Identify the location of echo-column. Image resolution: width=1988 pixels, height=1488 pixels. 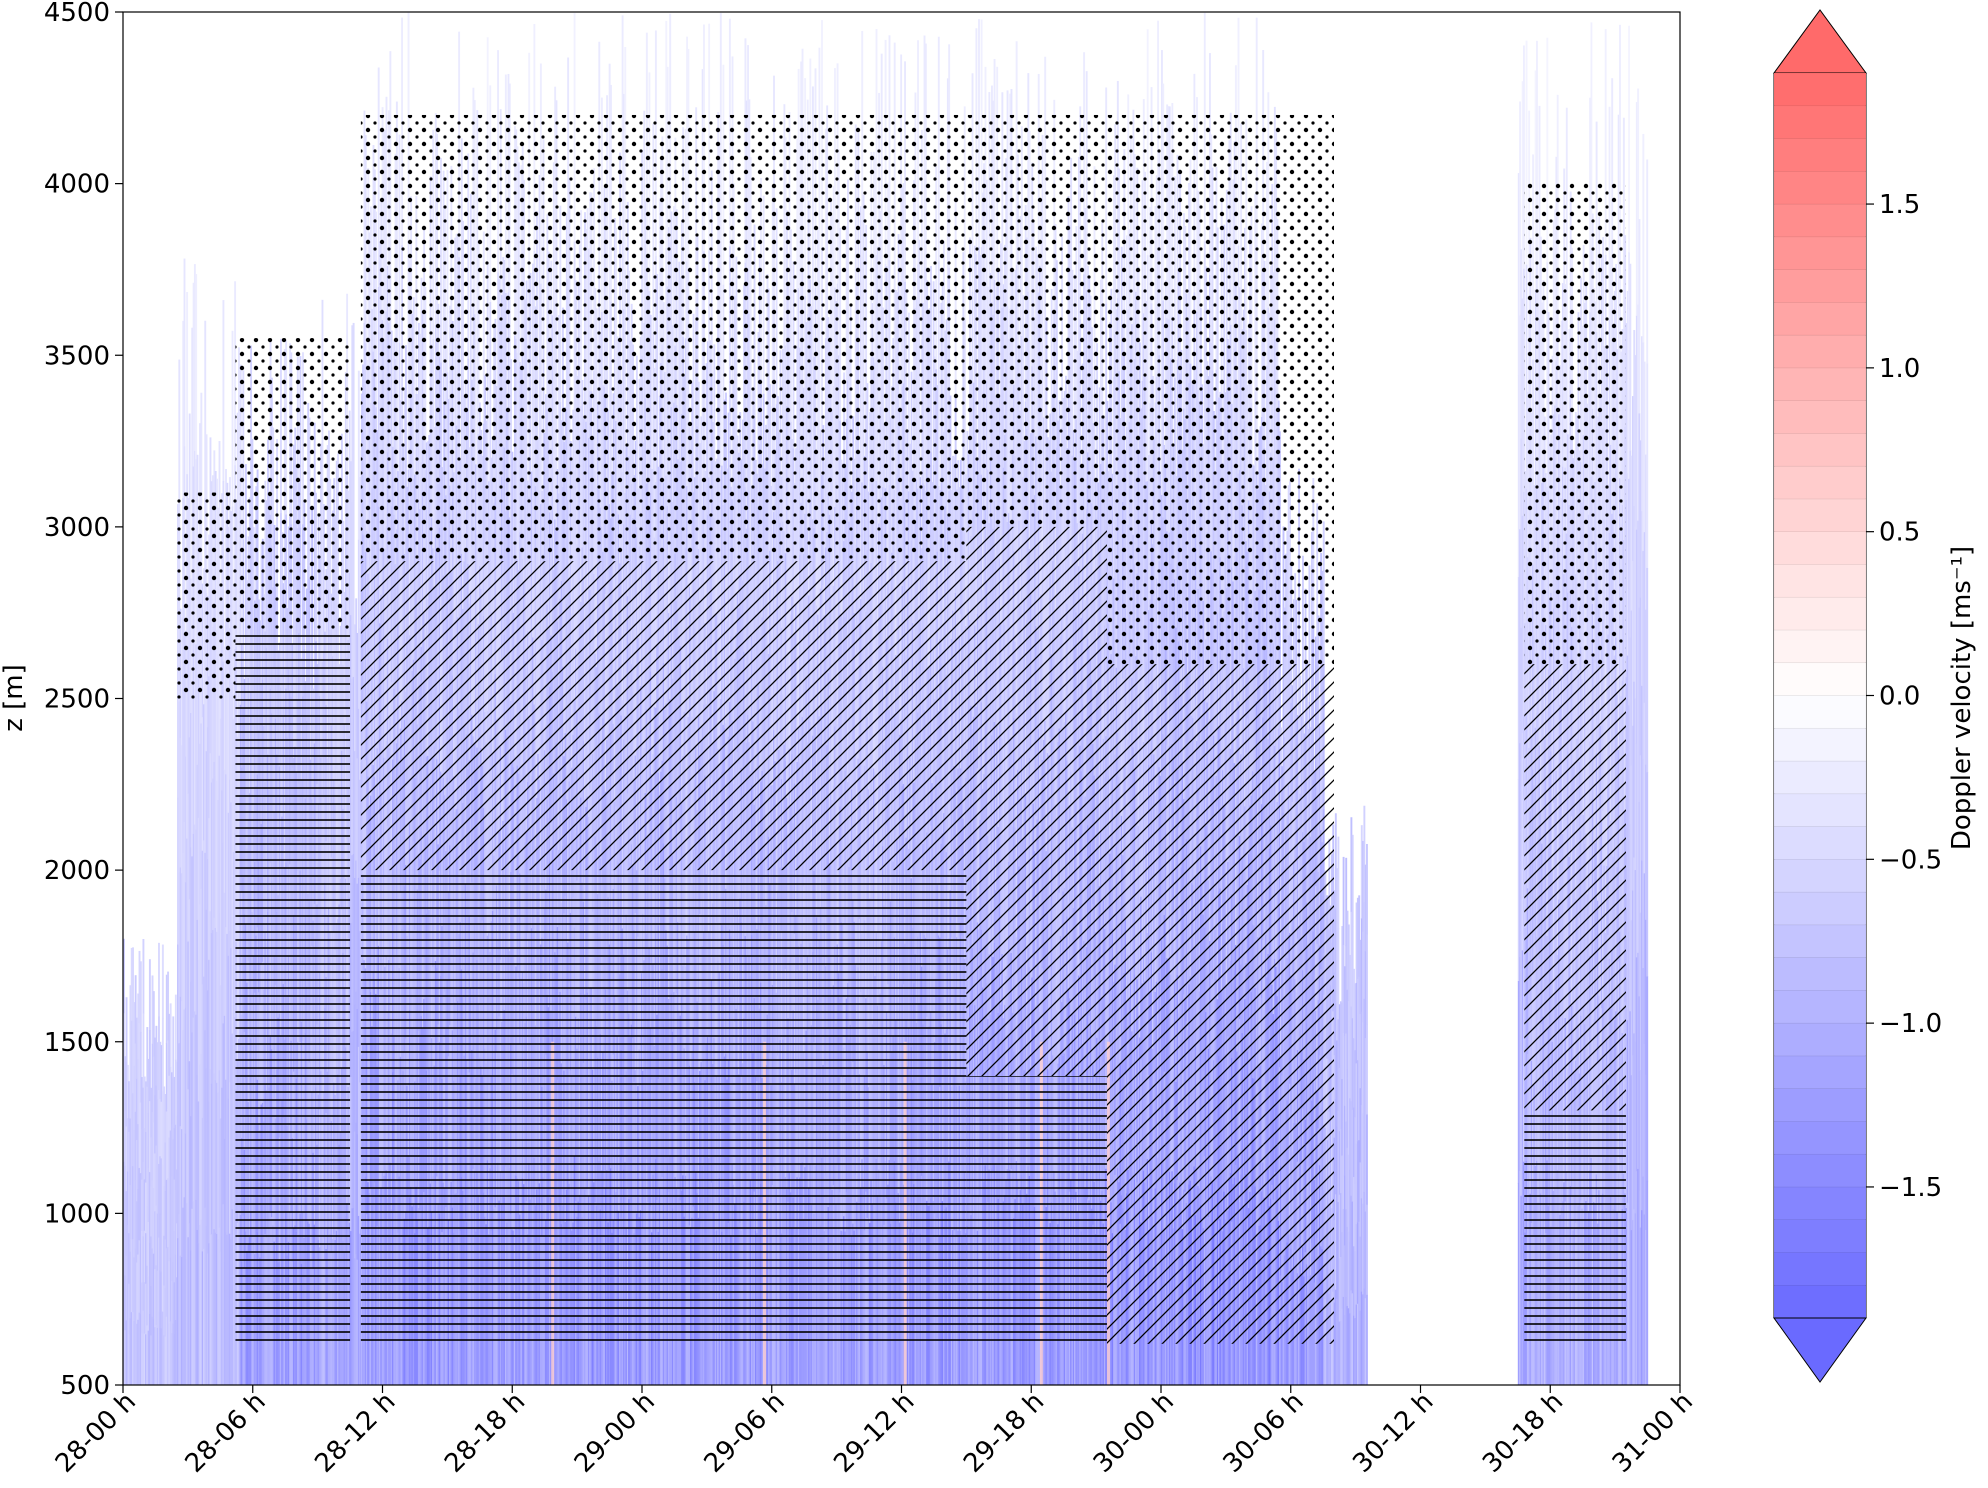
(151, 1161).